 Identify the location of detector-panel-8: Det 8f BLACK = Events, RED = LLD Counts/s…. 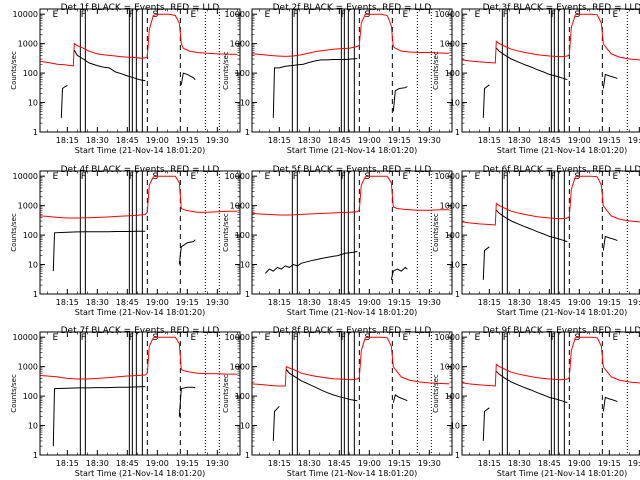
(337, 402).